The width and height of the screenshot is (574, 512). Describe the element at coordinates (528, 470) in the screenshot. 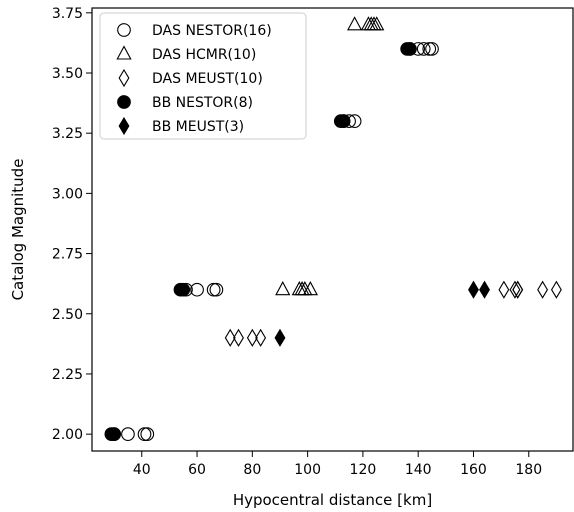

I see `x-tick-label: 180` at that location.